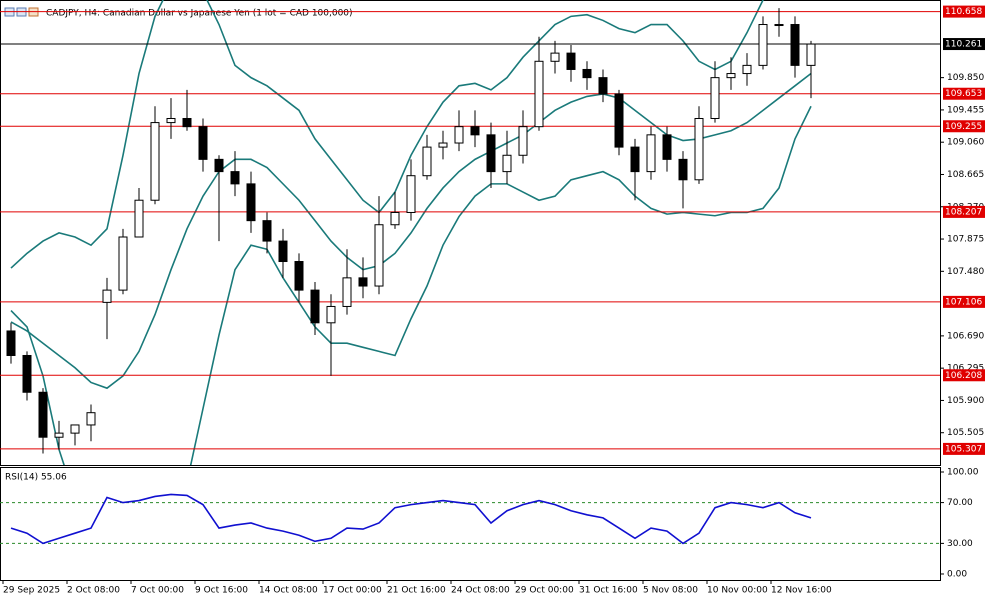 The image size is (994, 601). What do you see at coordinates (411, 519) in the screenshot?
I see `rsi-line` at bounding box center [411, 519].